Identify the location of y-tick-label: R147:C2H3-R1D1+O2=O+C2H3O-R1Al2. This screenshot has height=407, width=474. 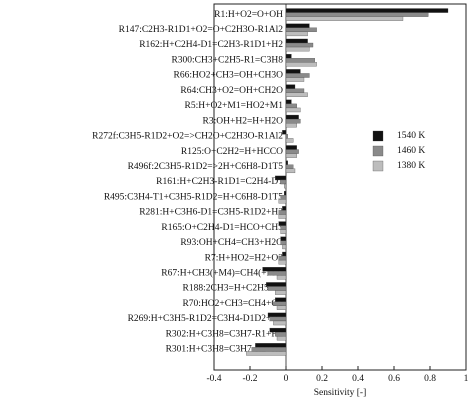
(201, 30).